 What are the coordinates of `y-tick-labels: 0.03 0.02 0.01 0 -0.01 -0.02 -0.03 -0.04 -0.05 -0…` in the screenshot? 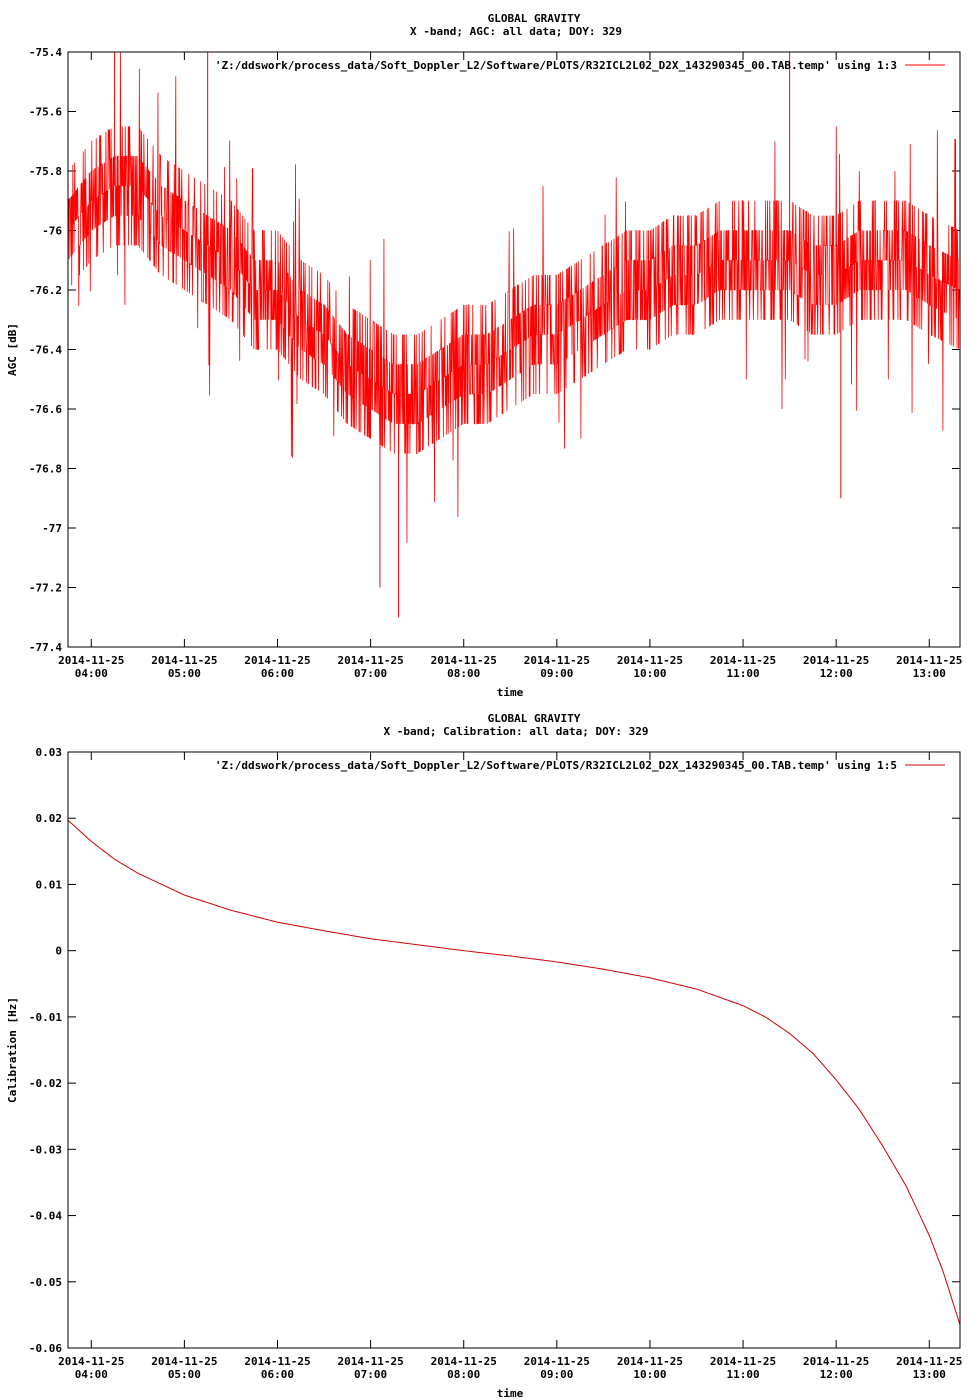 It's located at (45, 1050).